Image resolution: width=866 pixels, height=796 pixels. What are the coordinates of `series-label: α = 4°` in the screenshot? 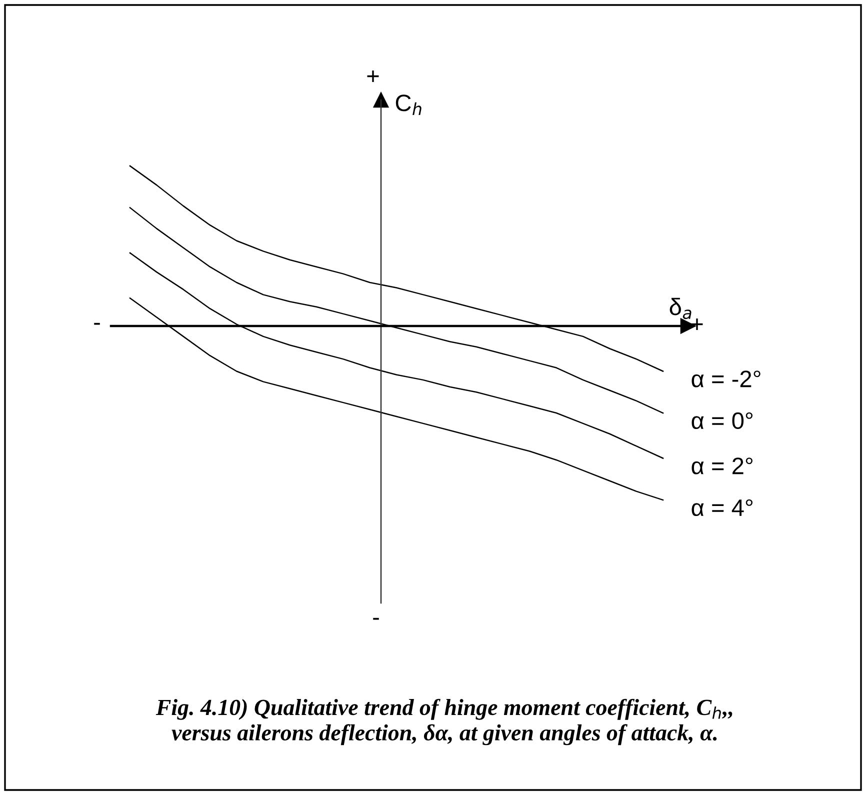 It's located at (722, 507).